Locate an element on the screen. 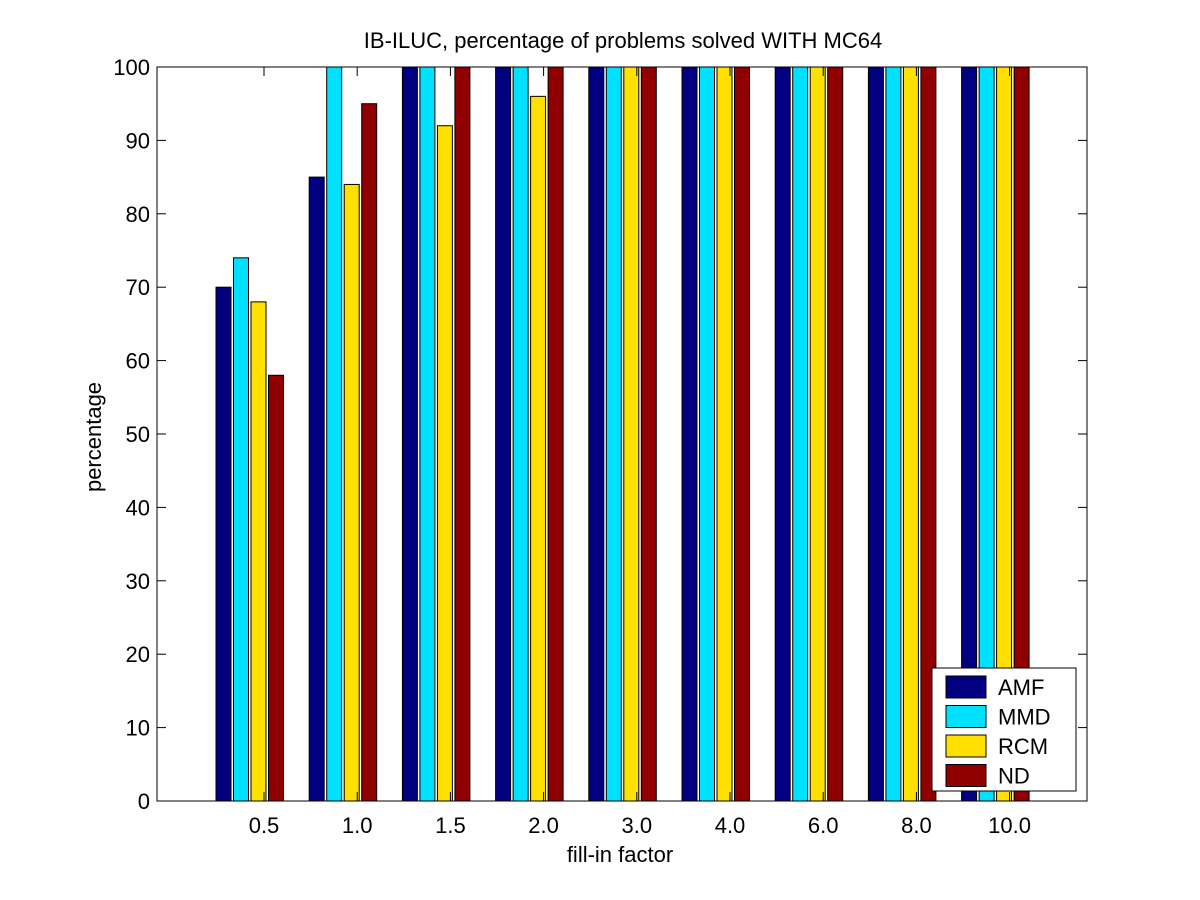  y-tick-label: 70 is located at coordinates (138, 287).